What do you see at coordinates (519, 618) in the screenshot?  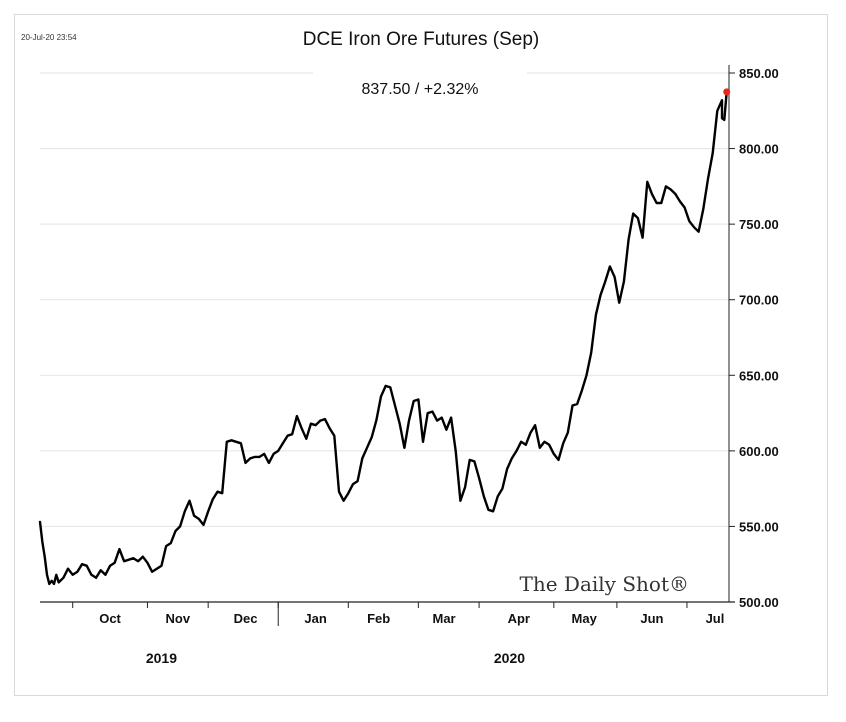 I see `x-tick-label: Apr` at bounding box center [519, 618].